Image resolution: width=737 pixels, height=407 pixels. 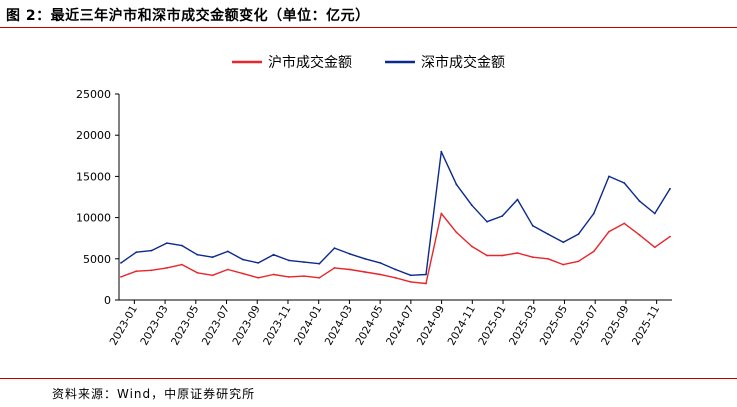 I want to click on x-tick-label: 2023-09, so click(x=247, y=326).